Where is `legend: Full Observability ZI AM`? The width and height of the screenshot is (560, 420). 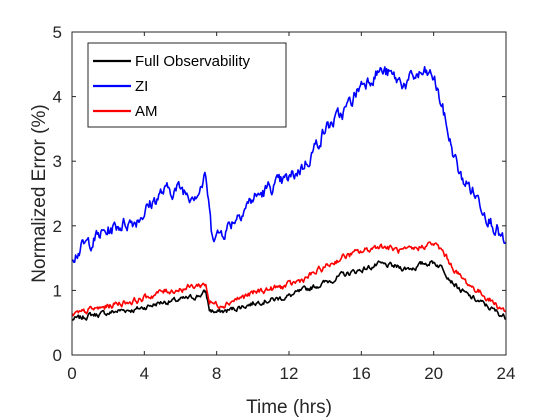 legend: Full Observability ZI AM is located at coordinates (187, 85).